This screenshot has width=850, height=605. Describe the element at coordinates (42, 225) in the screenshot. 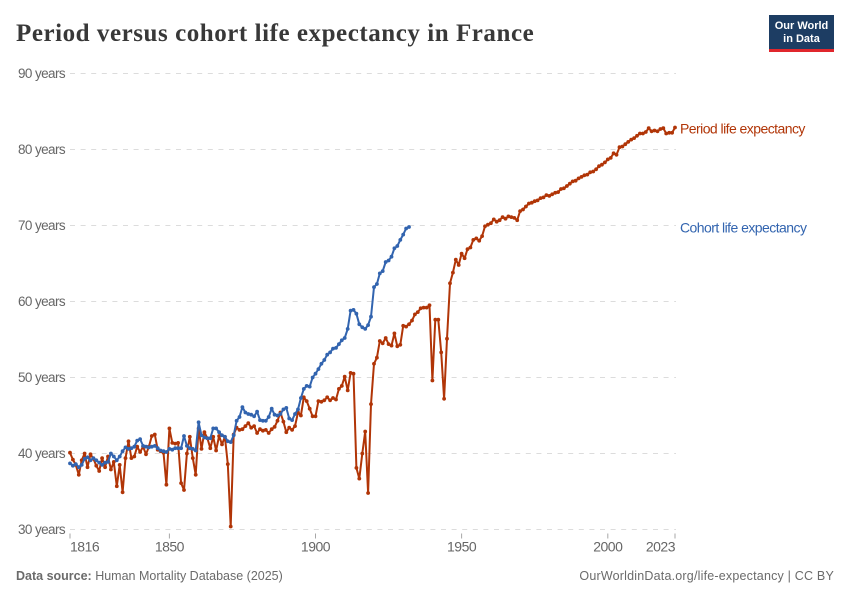

I see `svg-text: 70 years` at that location.